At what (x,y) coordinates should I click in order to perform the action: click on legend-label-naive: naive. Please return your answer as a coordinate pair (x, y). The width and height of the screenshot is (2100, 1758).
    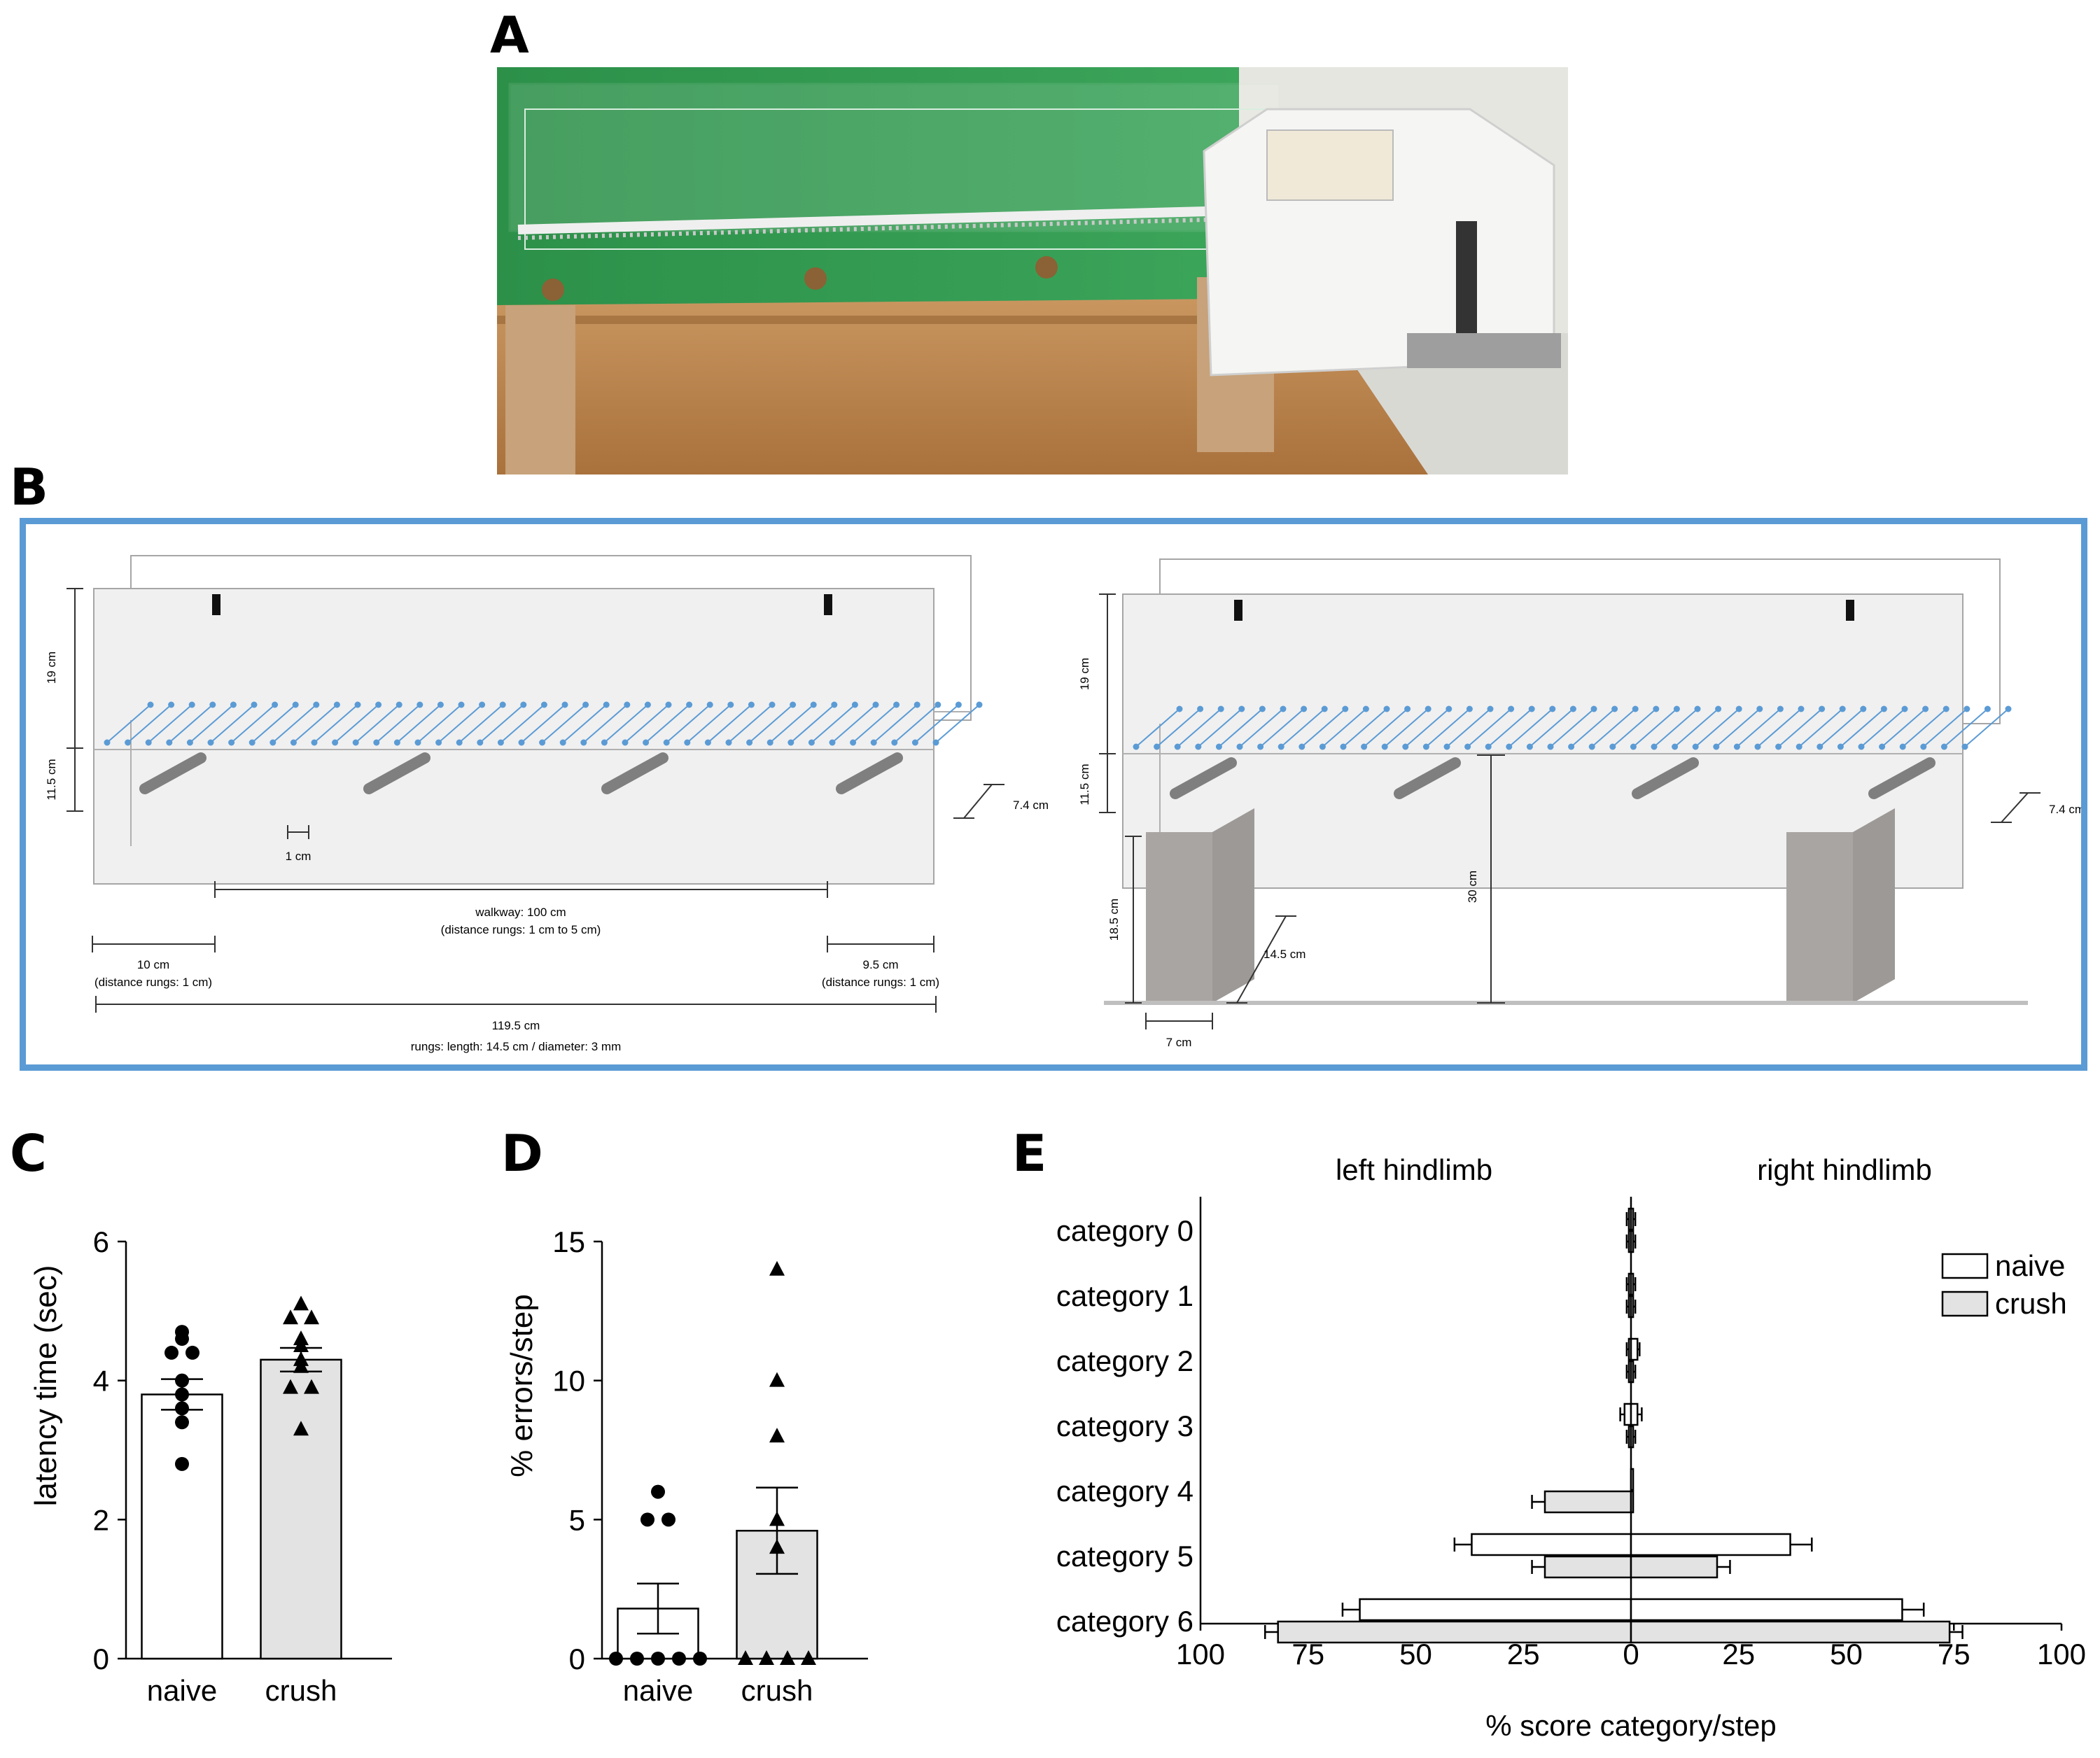
    Looking at the image, I should click on (2030, 1265).